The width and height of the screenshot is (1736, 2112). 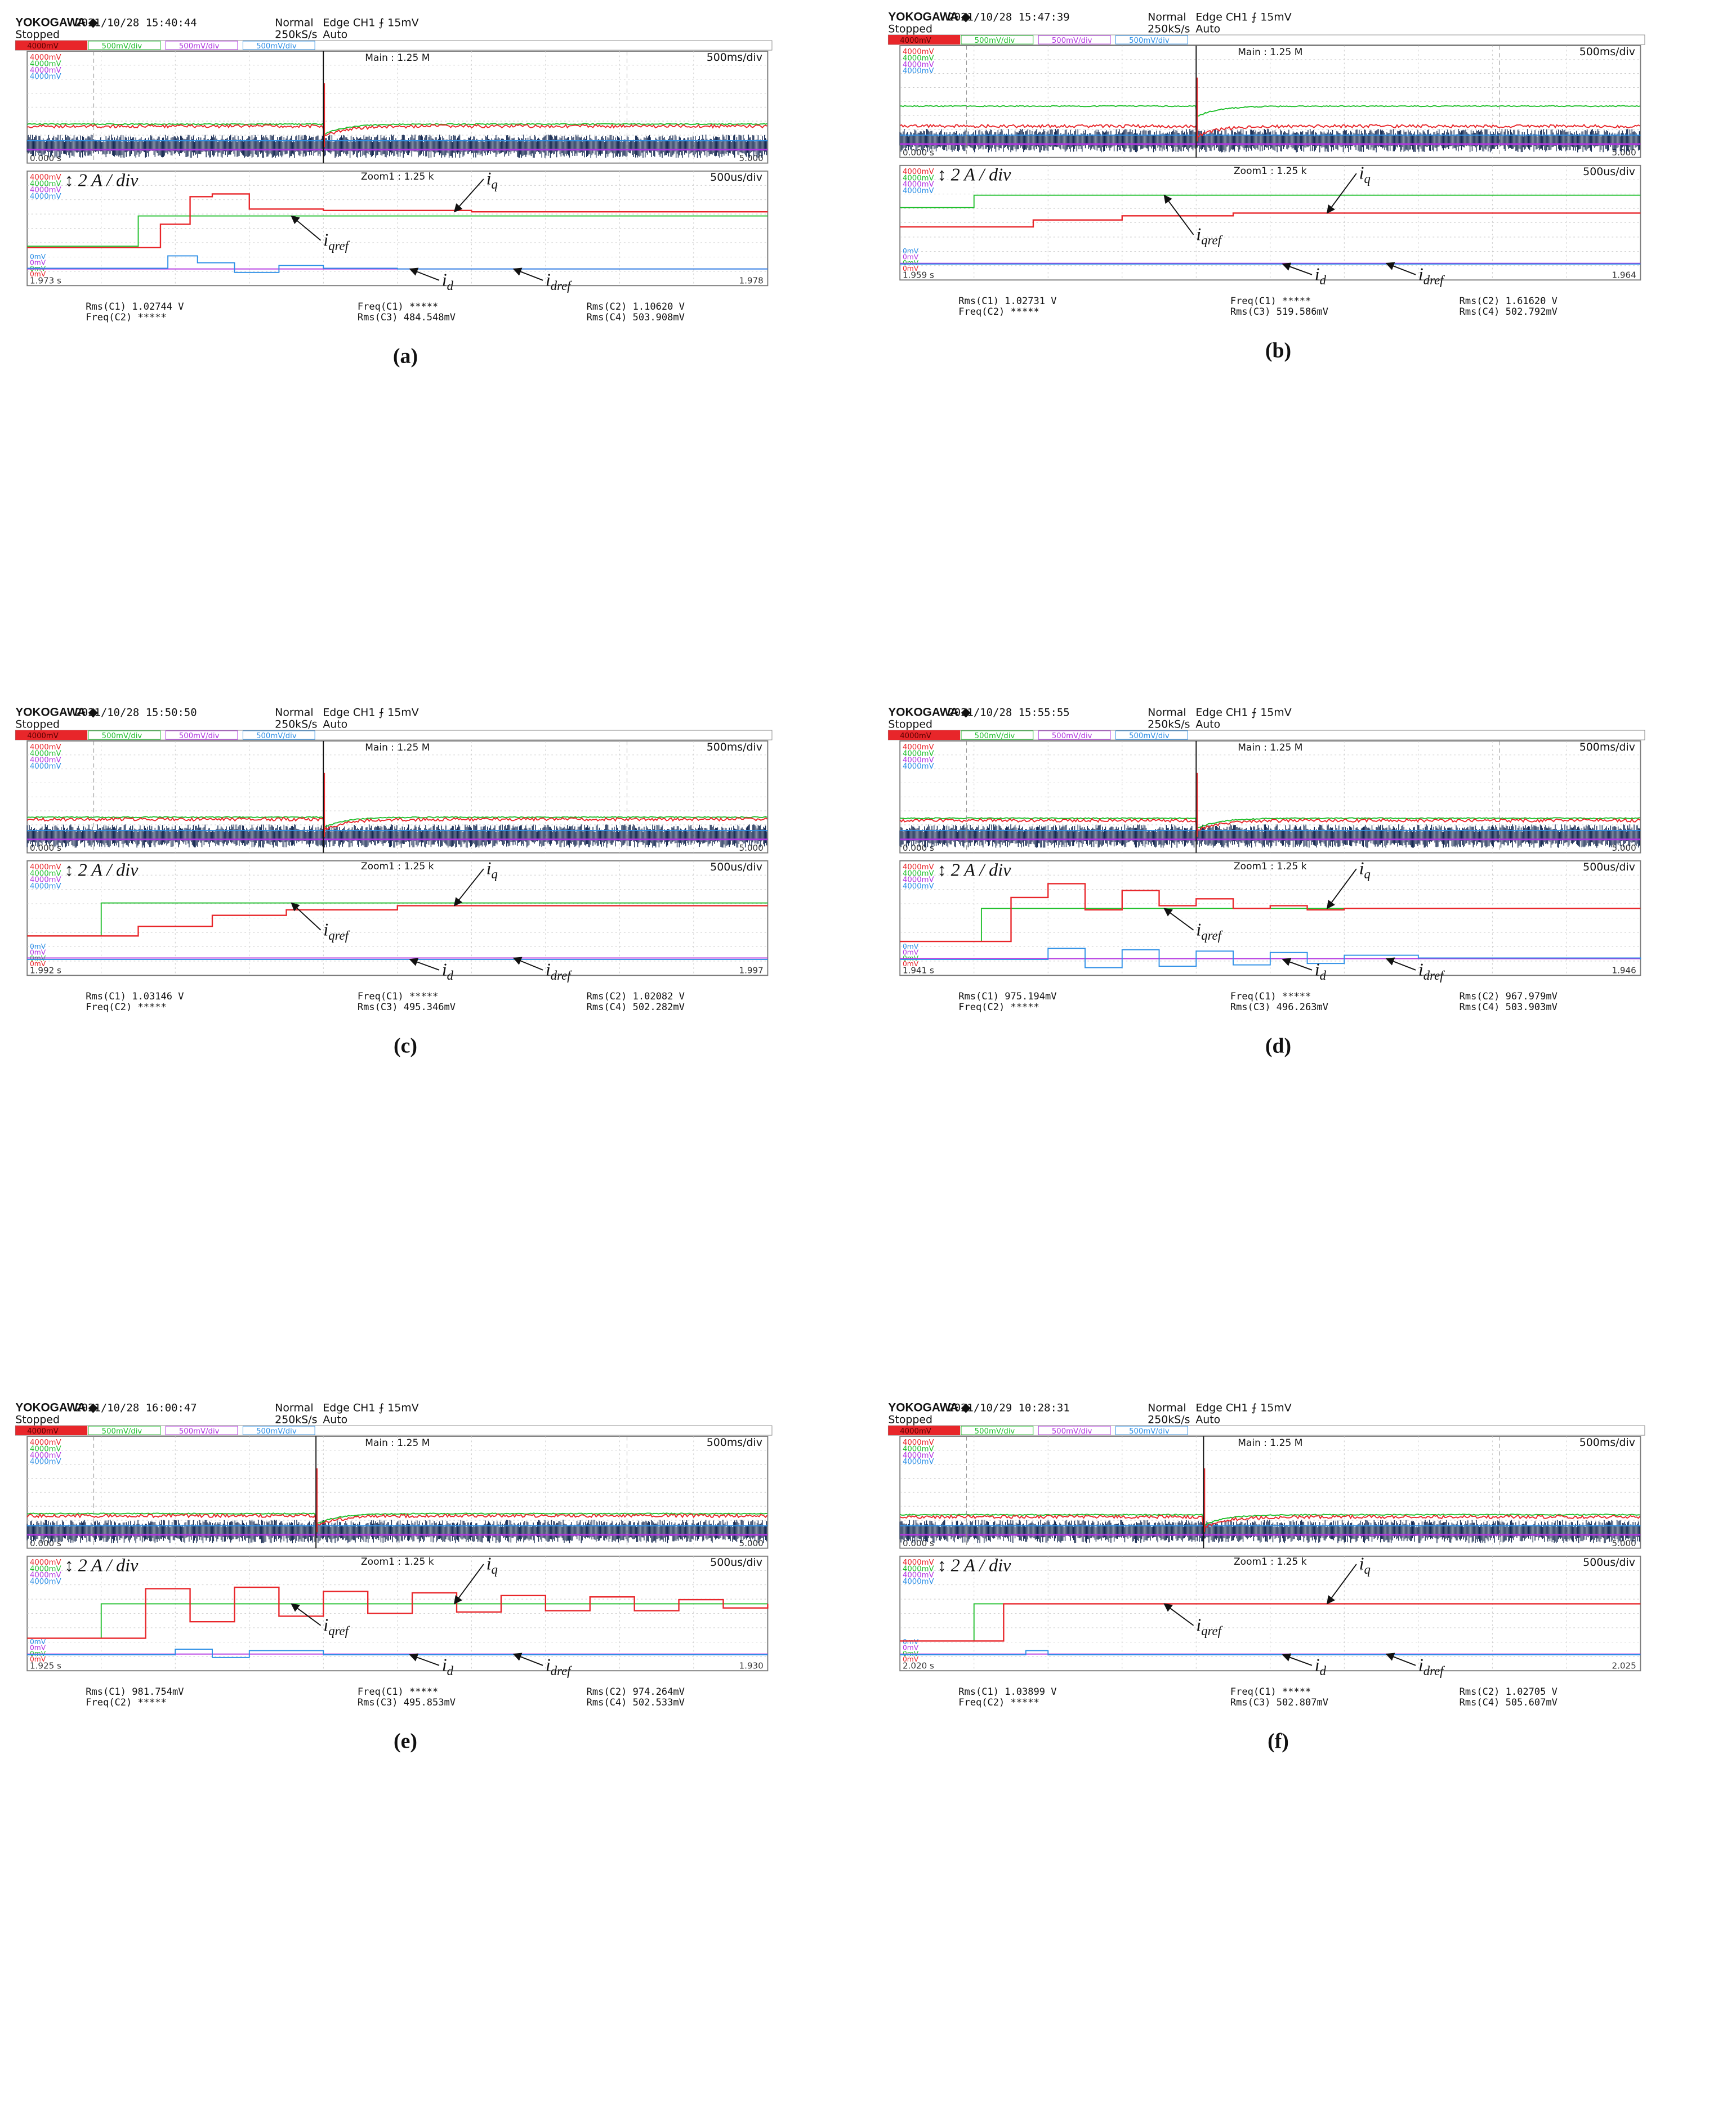 What do you see at coordinates (636, 997) in the screenshot?
I see `rms-c2: Rms(C2) 1.02082 V` at bounding box center [636, 997].